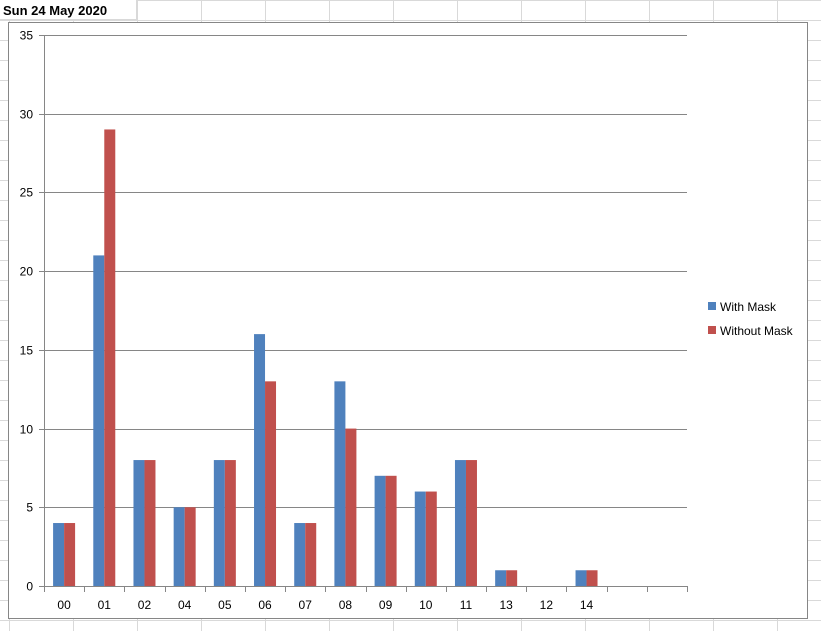 The height and width of the screenshot is (631, 821). What do you see at coordinates (366, 599) in the screenshot?
I see `x-axis-ticks: 00 01 02 04 05 06 07 08 09 10 11 13 12 14` at bounding box center [366, 599].